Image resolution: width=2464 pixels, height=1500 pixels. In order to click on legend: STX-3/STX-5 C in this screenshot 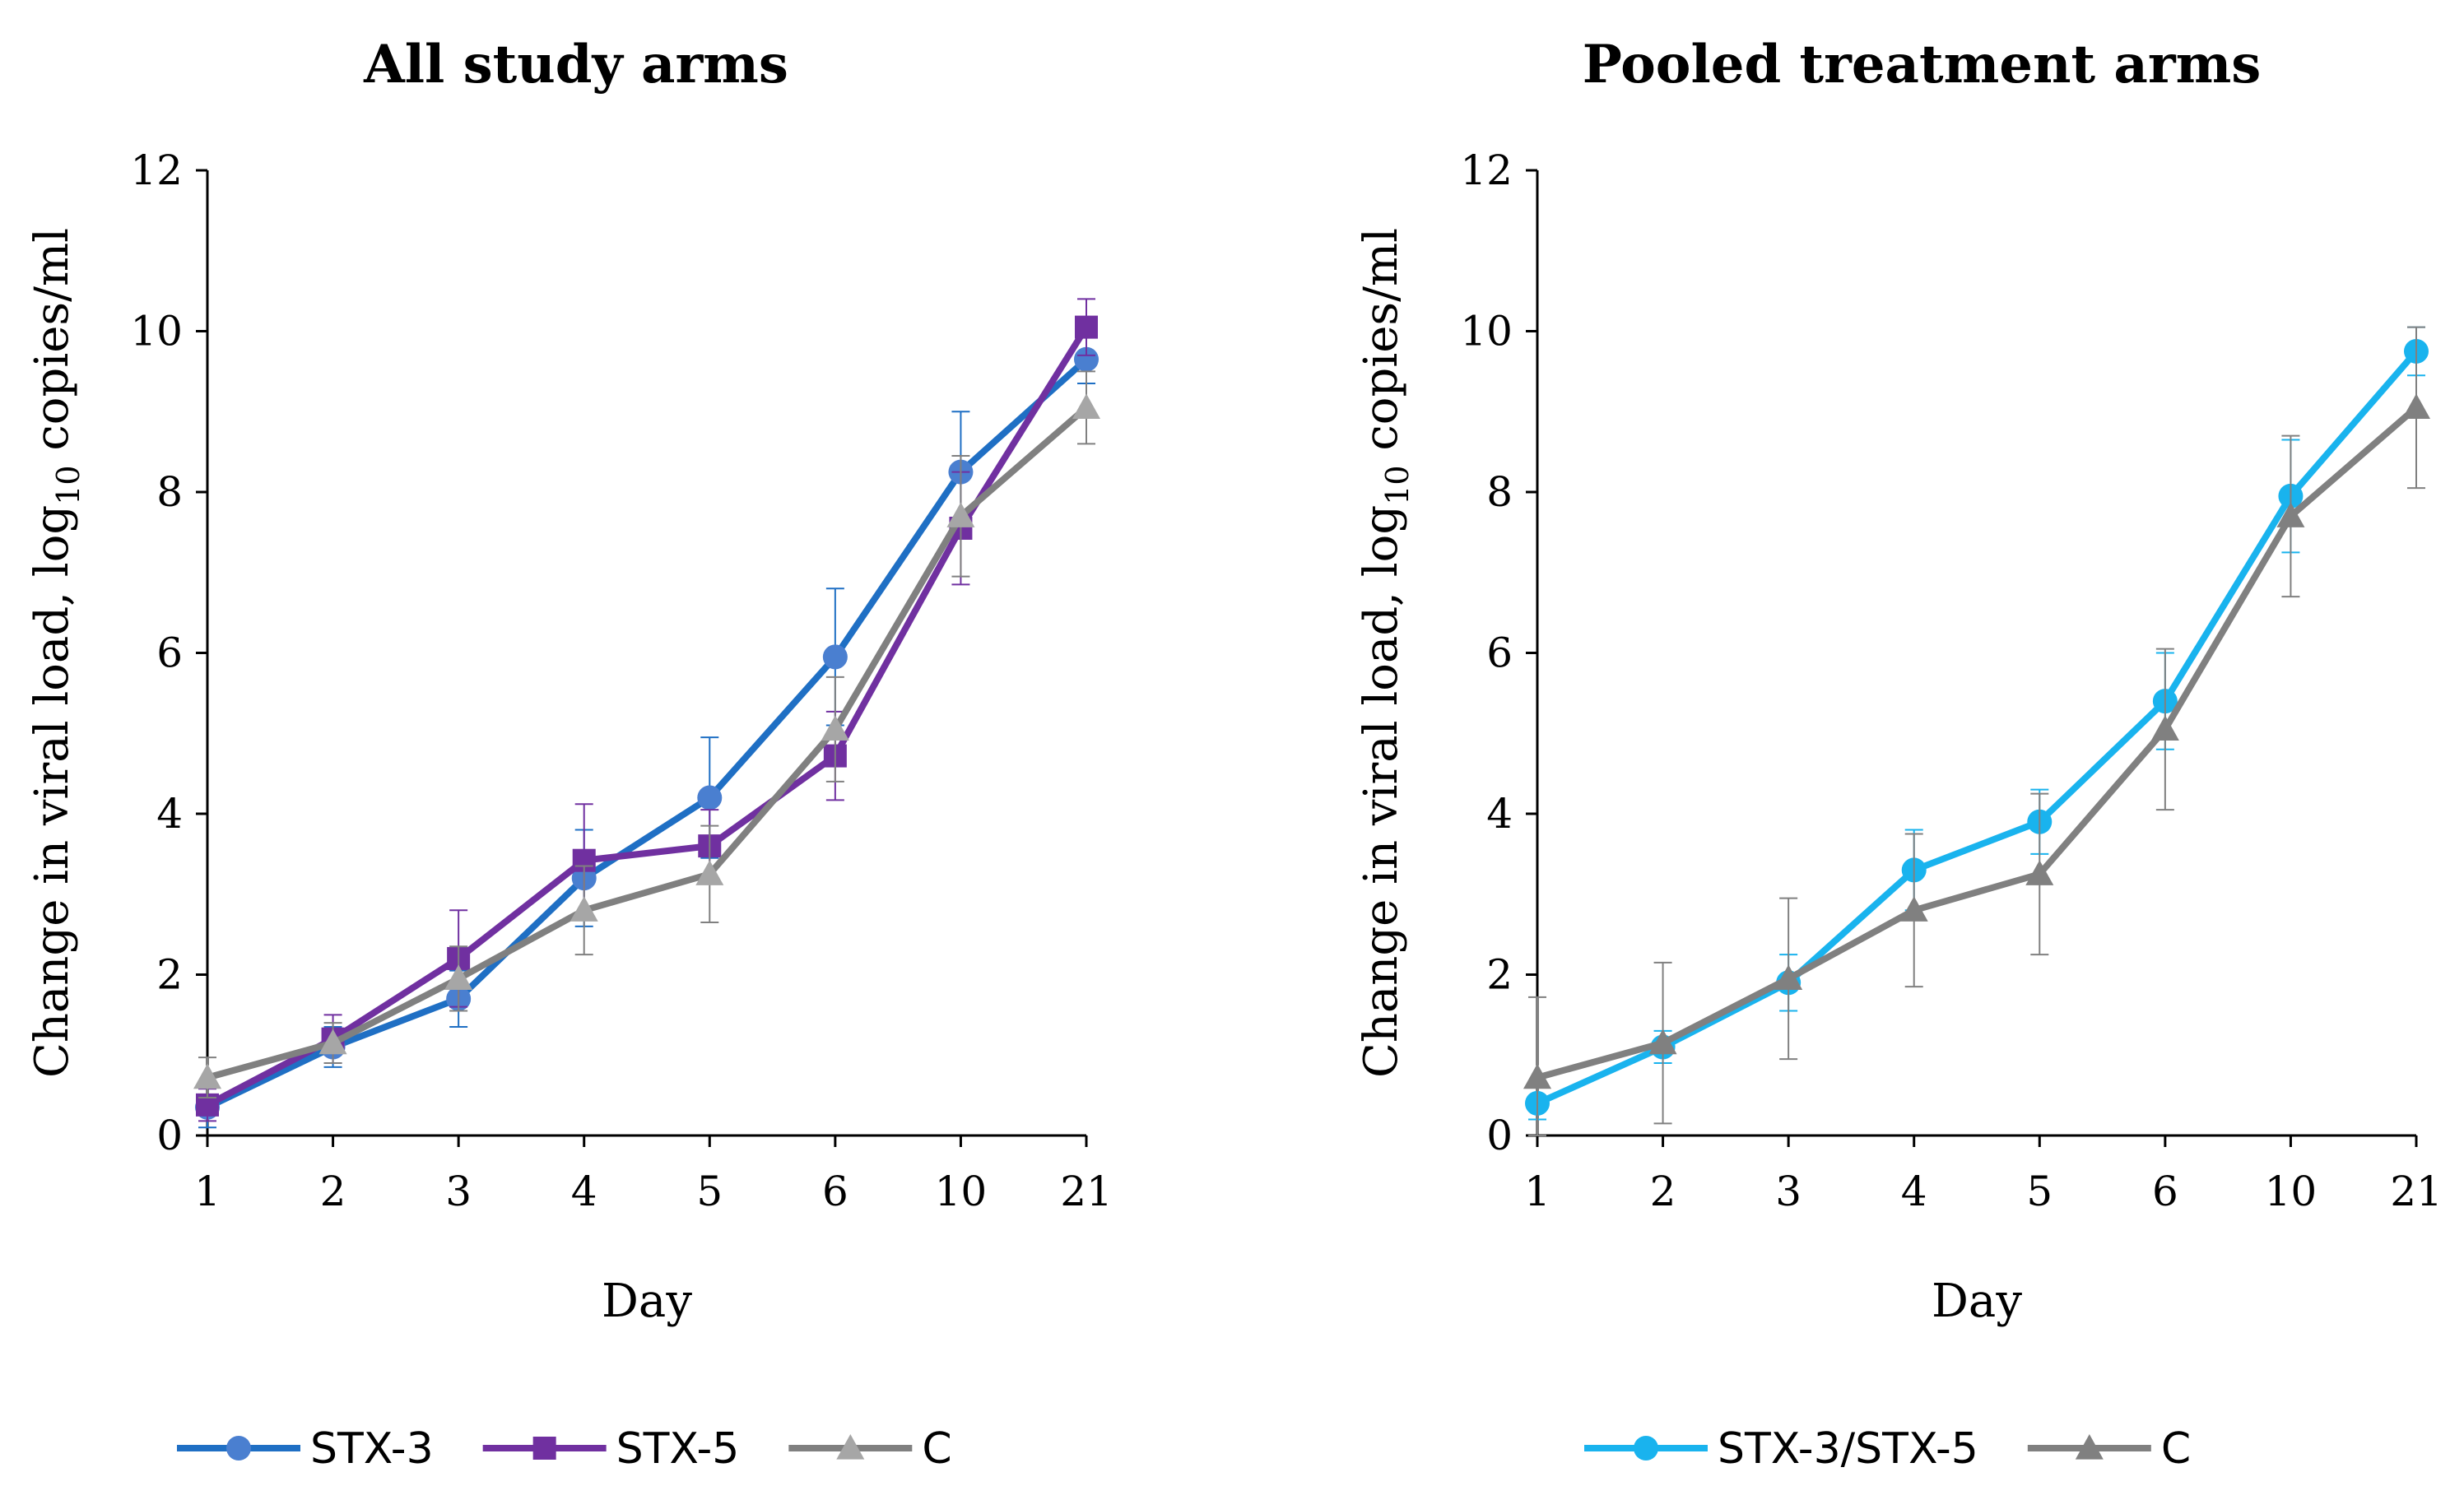, I will do `click(1888, 1449)`.